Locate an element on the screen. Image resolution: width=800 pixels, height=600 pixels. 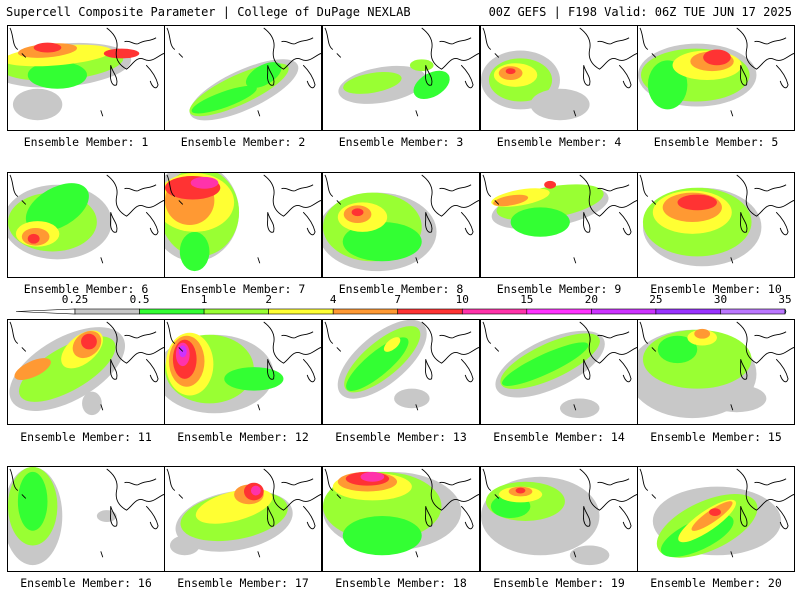
ensemble-map-7-plot is located at coordinates (243, 222).